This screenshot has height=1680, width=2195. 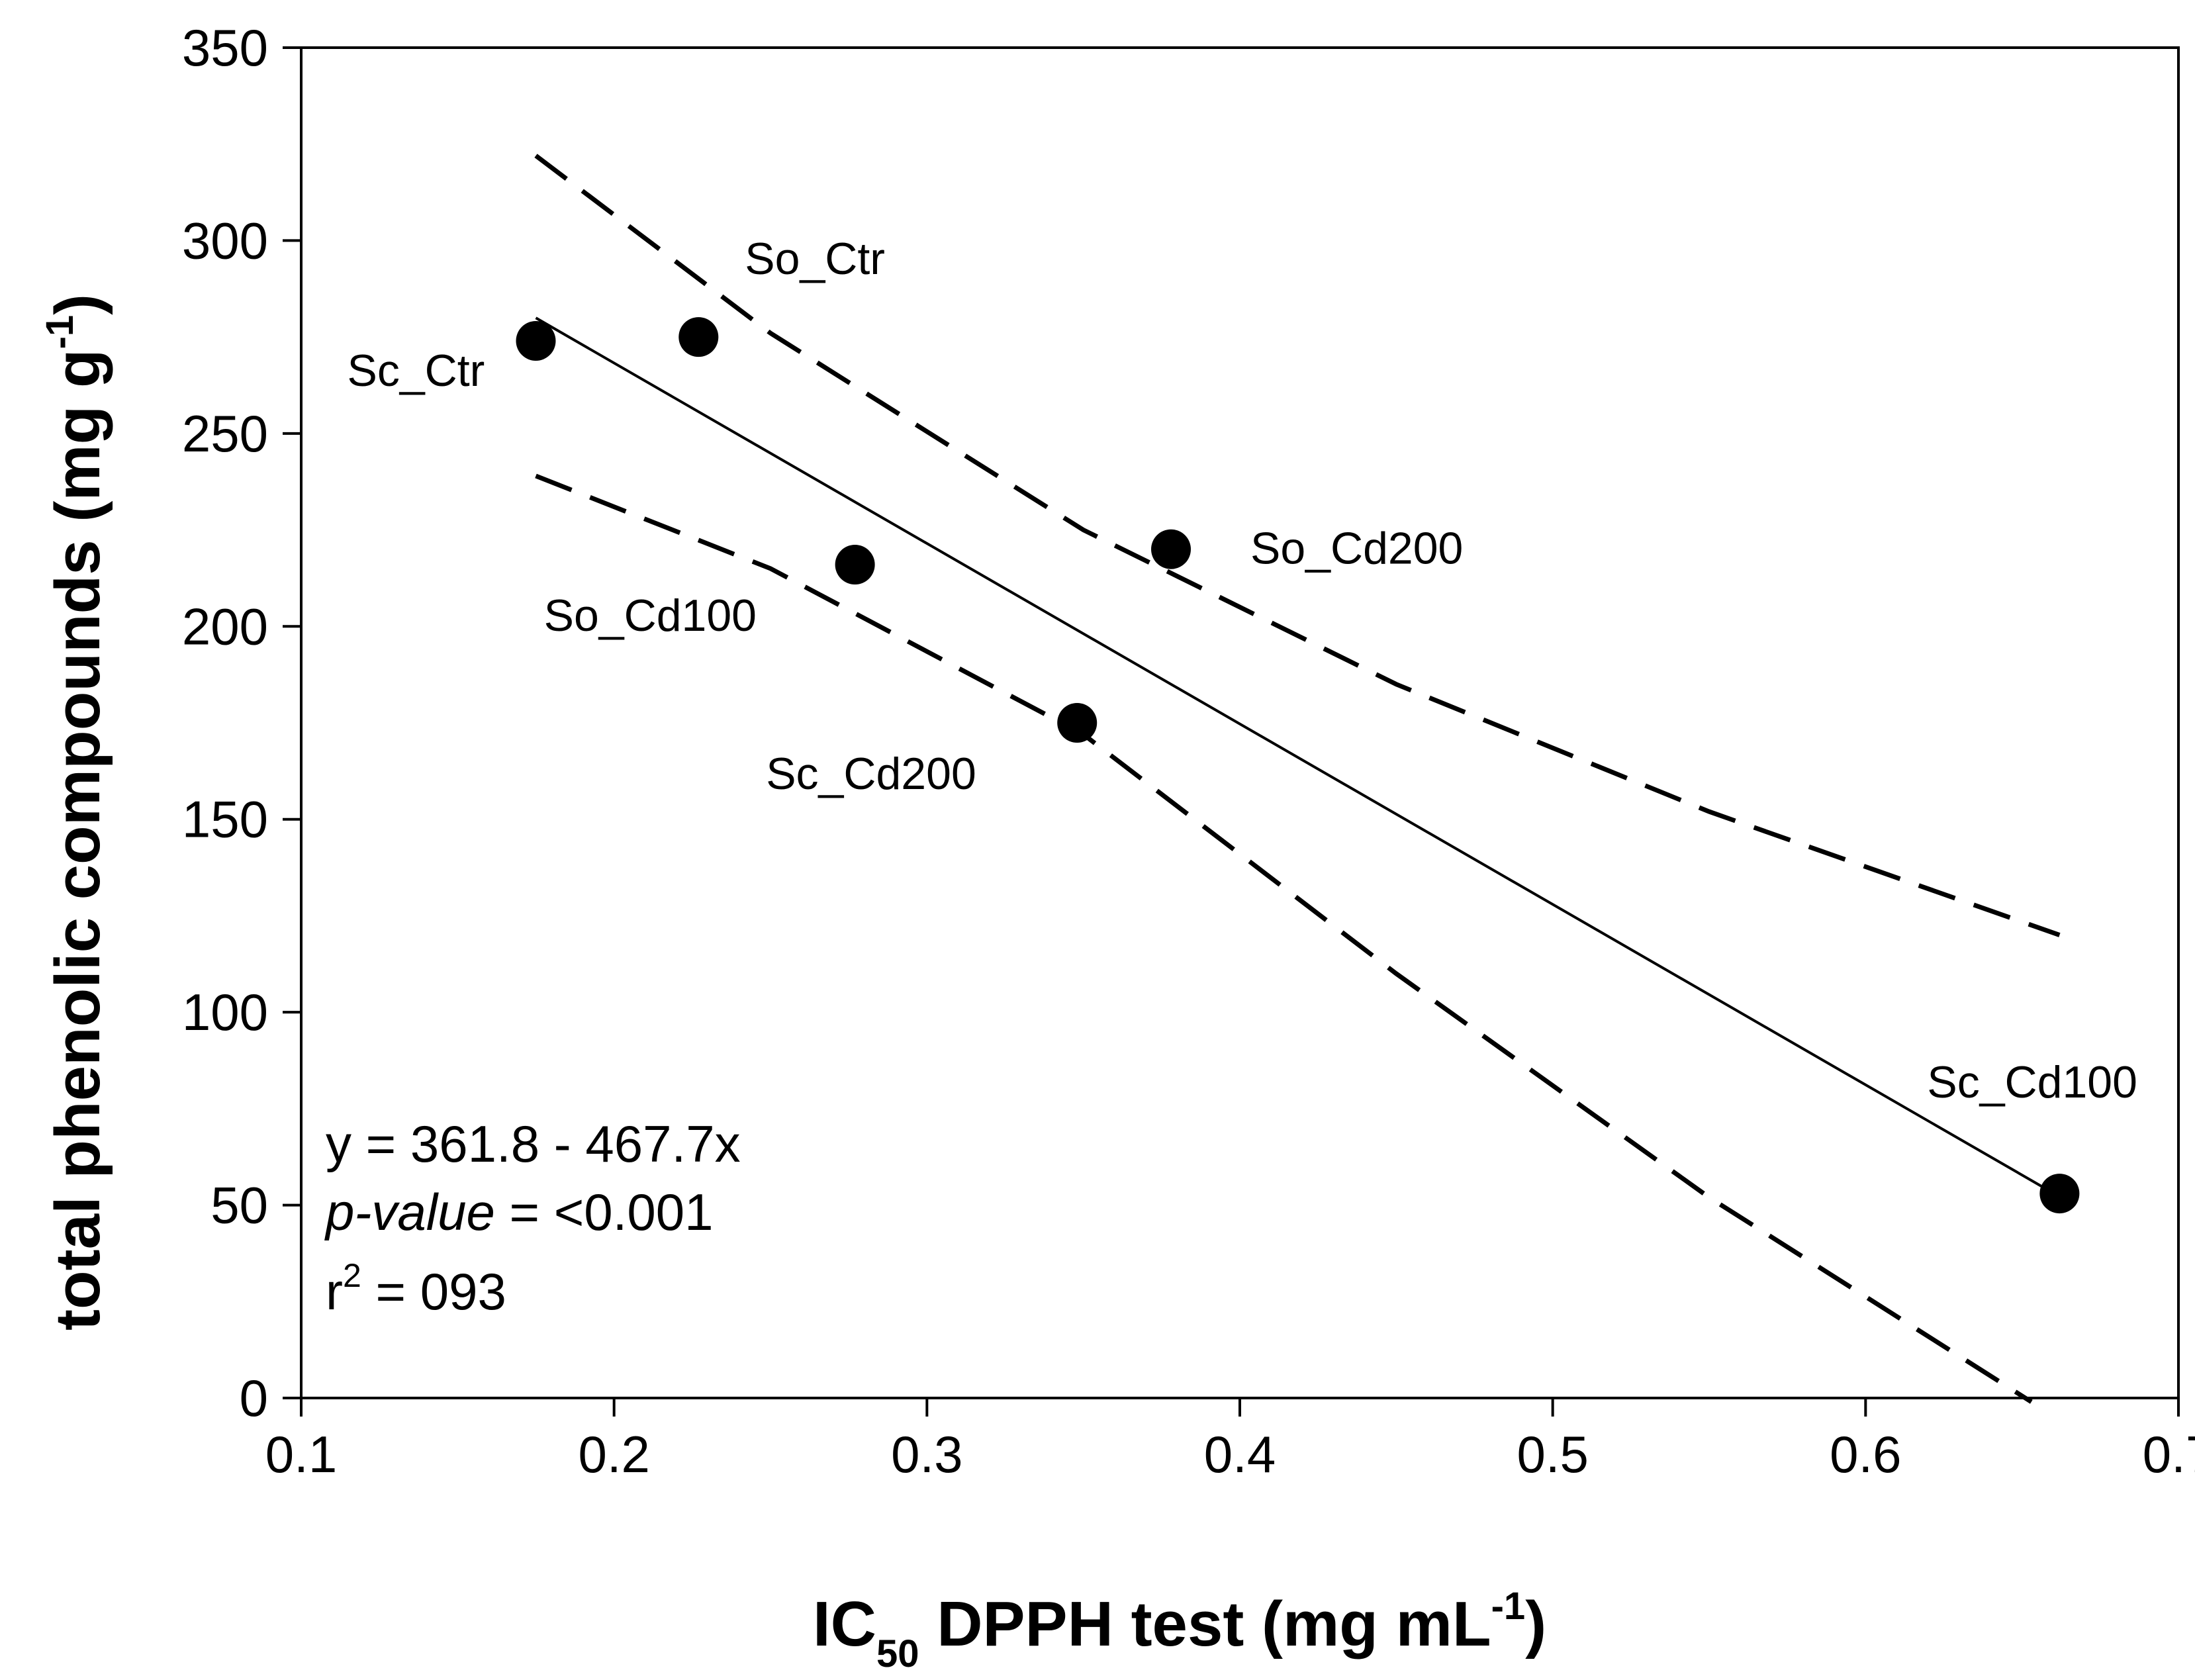 I want to click on p-value-label: p-value, so click(x=409, y=1212).